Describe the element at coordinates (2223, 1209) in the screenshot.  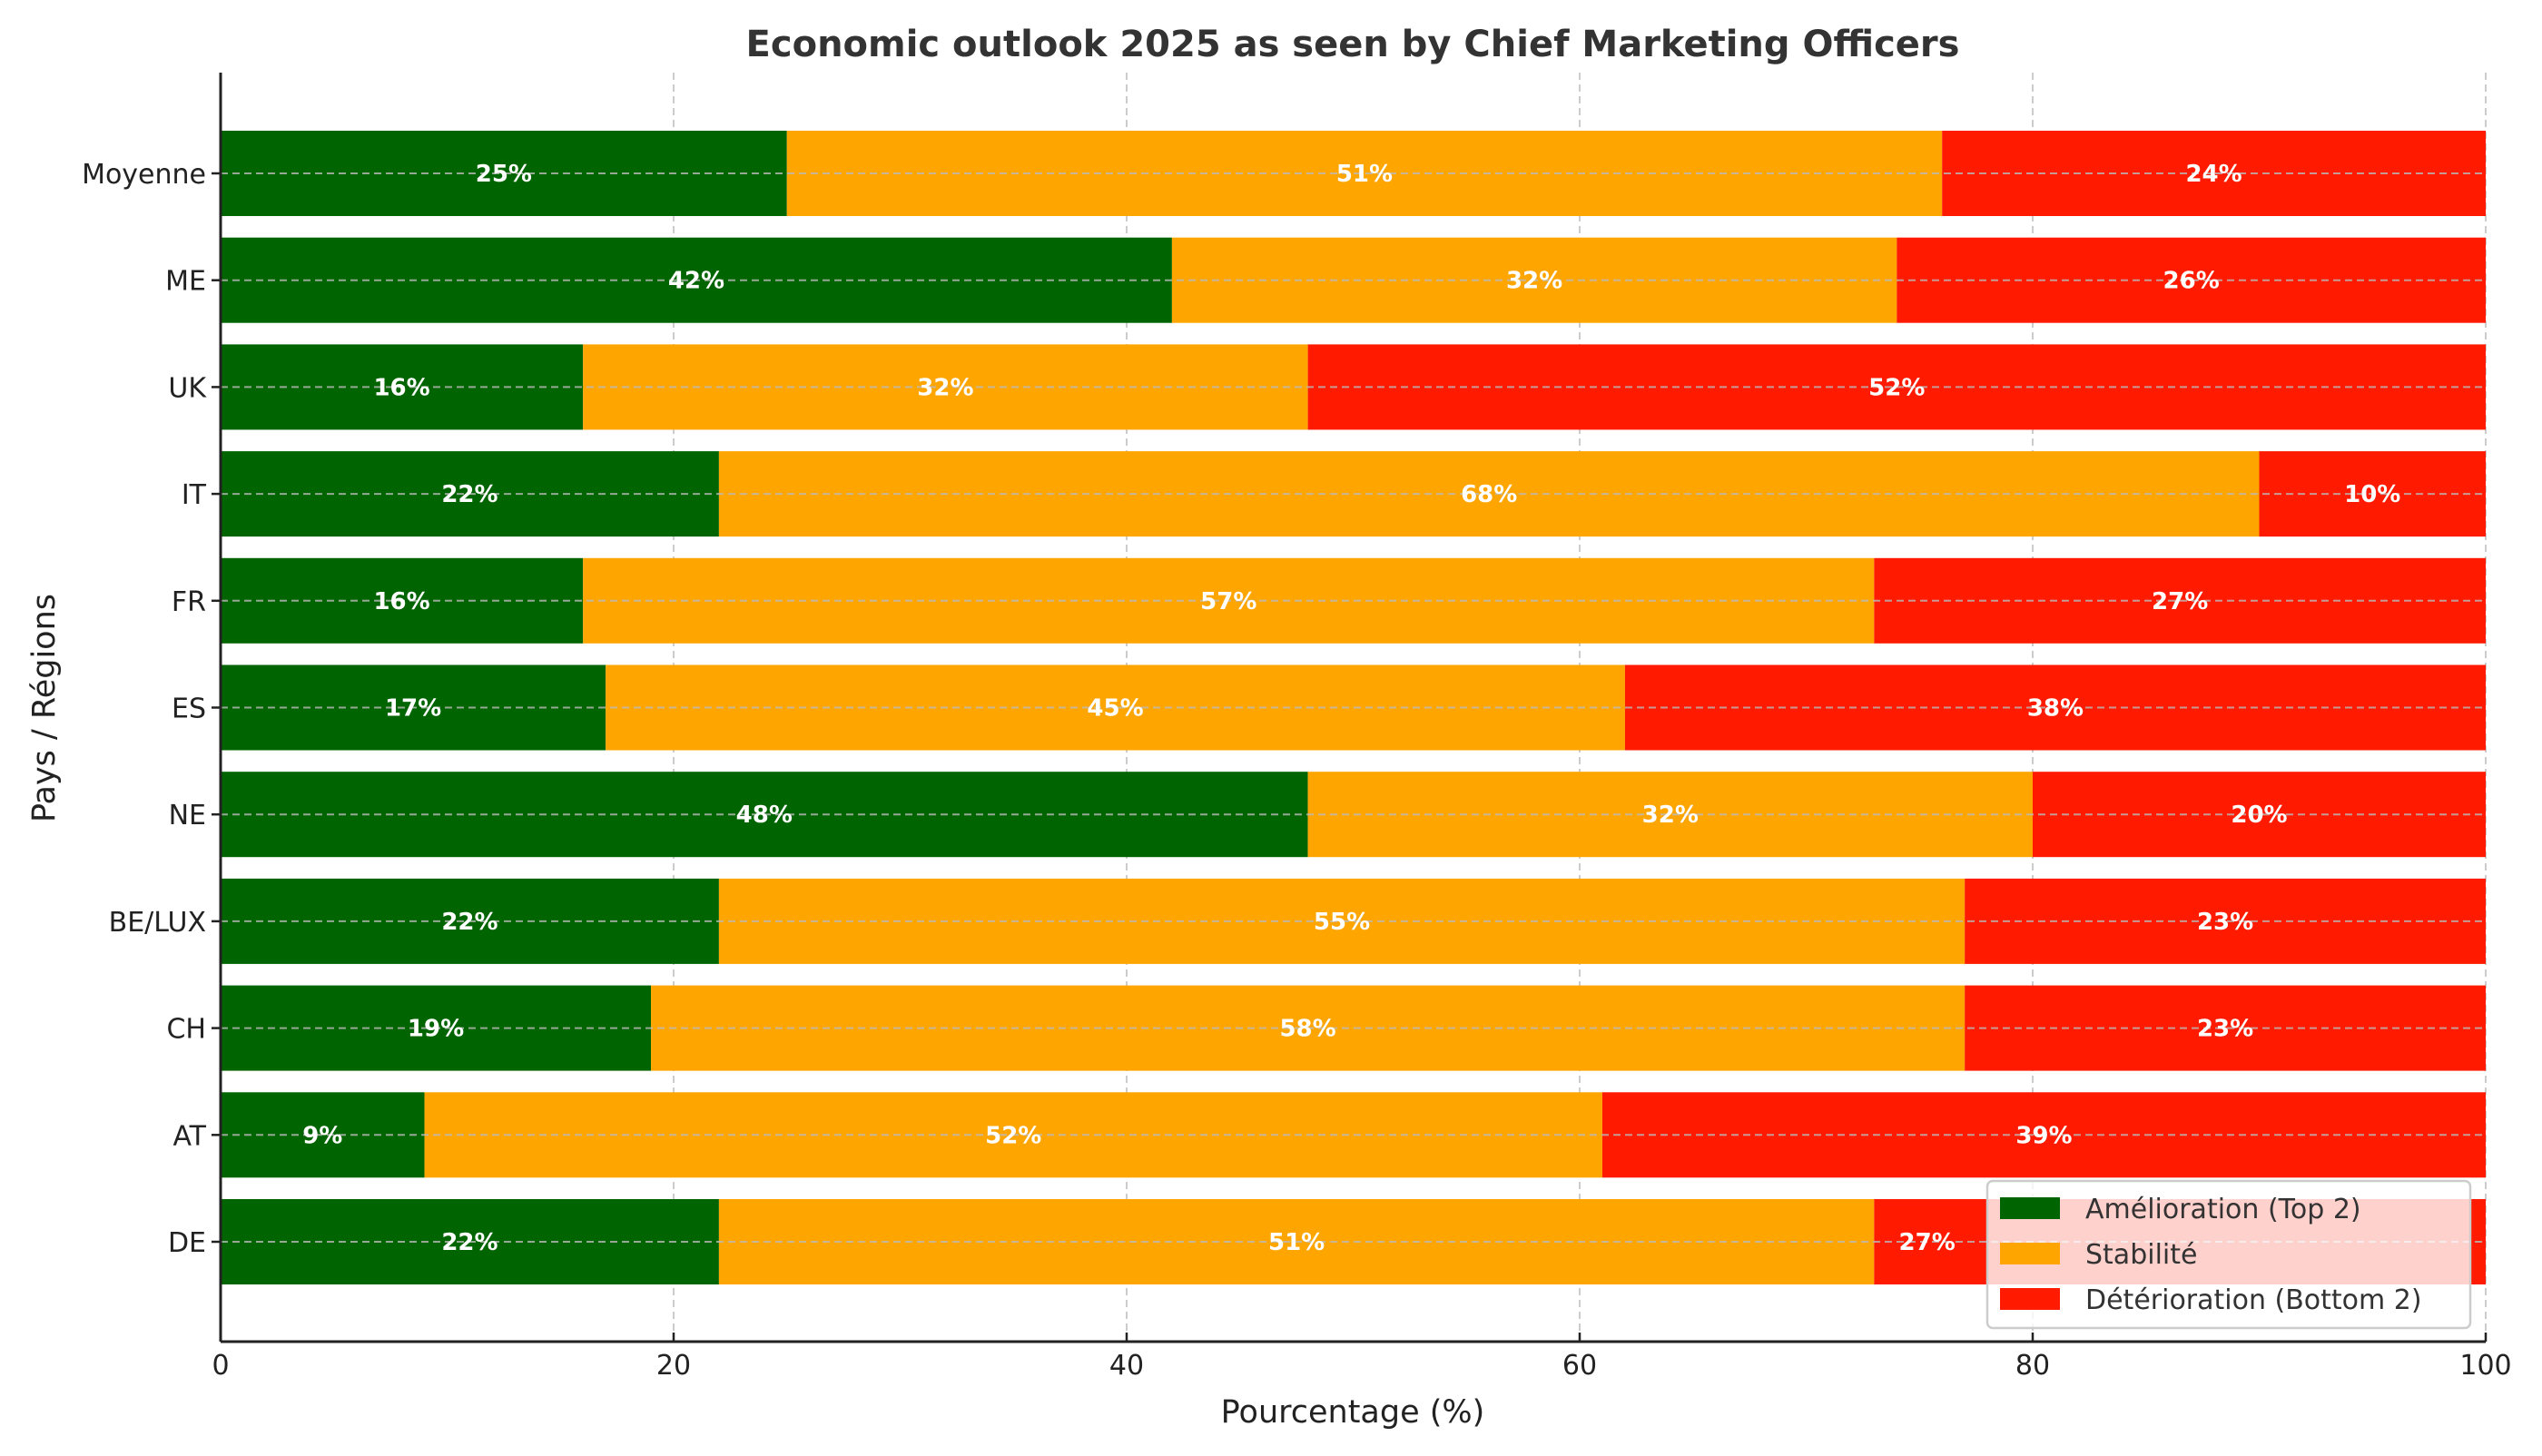
I see `legend-label: Amélioration (Top 2)` at that location.